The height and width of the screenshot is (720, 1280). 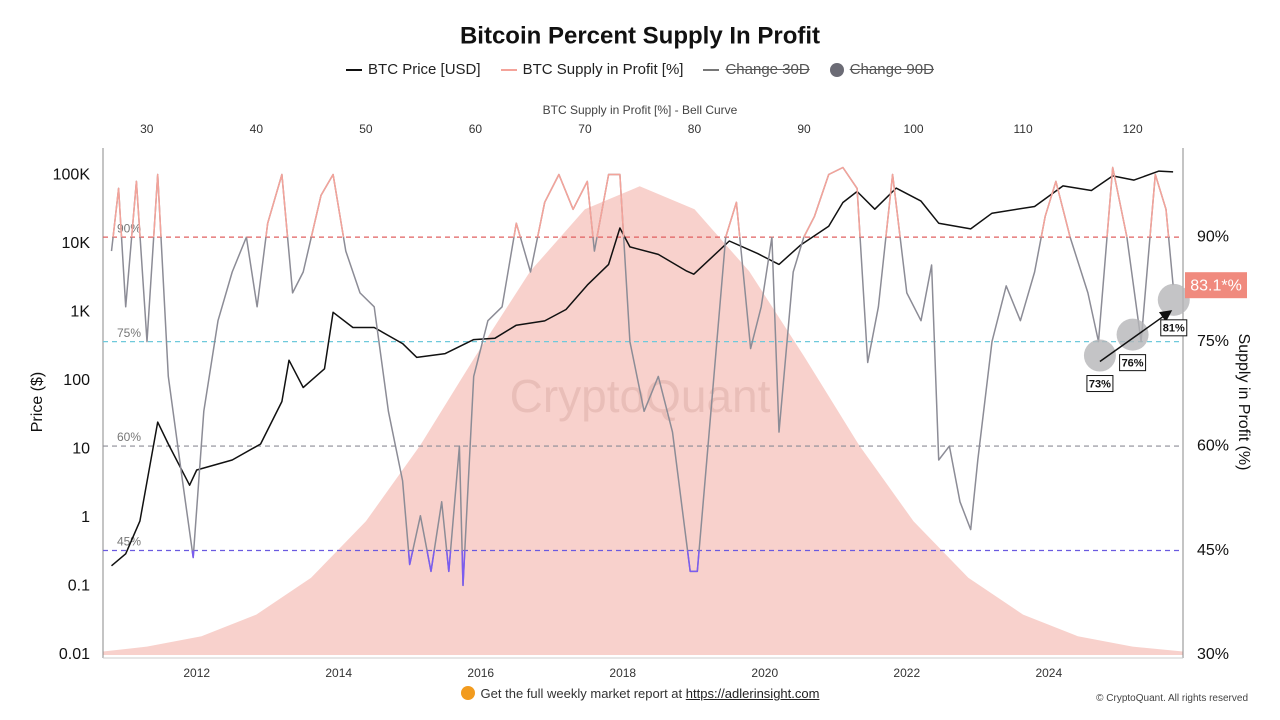 What do you see at coordinates (467, 693) in the screenshot?
I see `coin-icon` at bounding box center [467, 693].